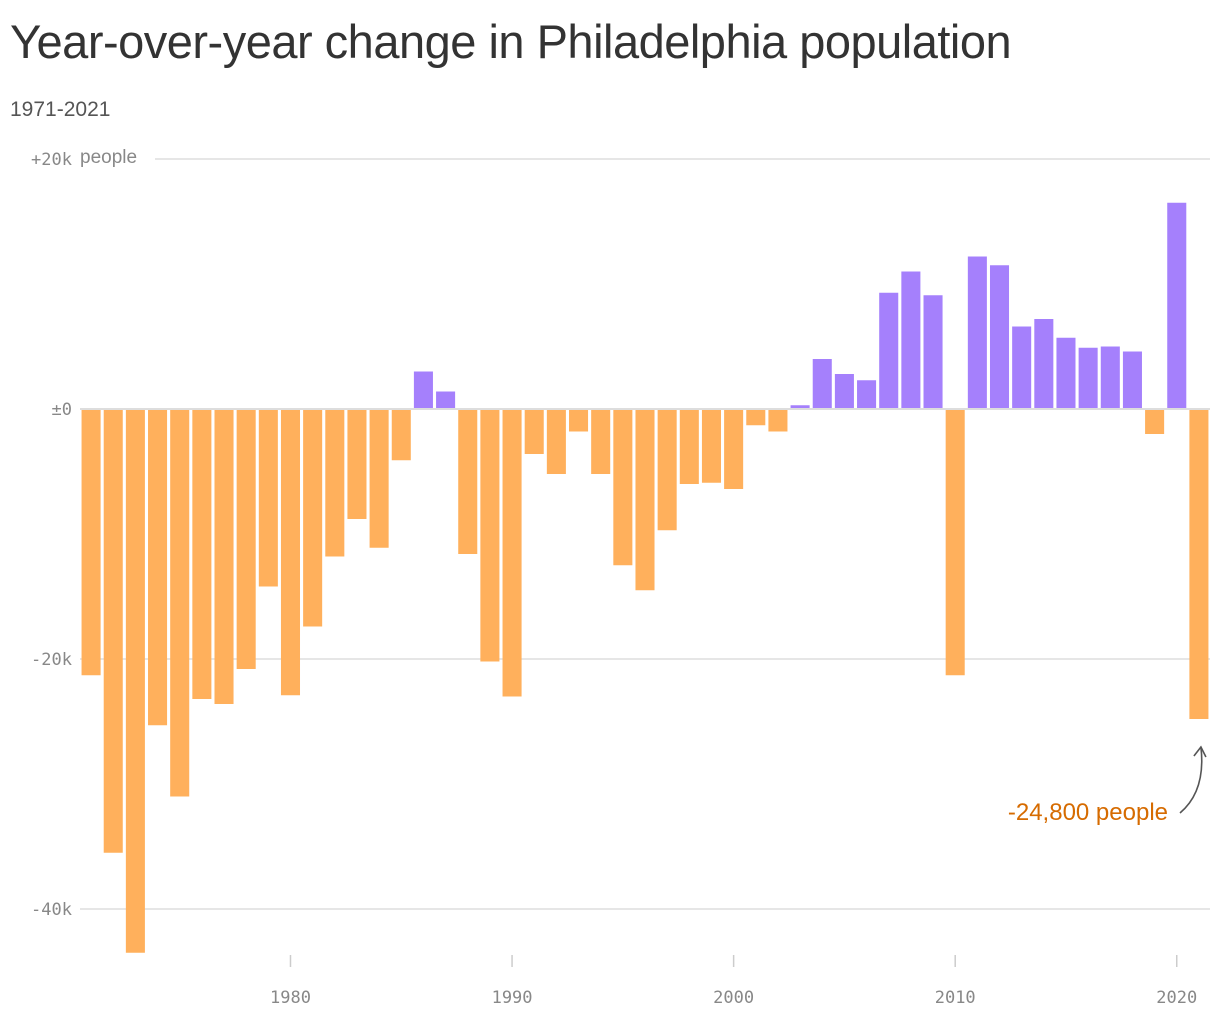 This screenshot has width=1220, height=1020. What do you see at coordinates (601, 441) in the screenshot?
I see `bar-1994` at bounding box center [601, 441].